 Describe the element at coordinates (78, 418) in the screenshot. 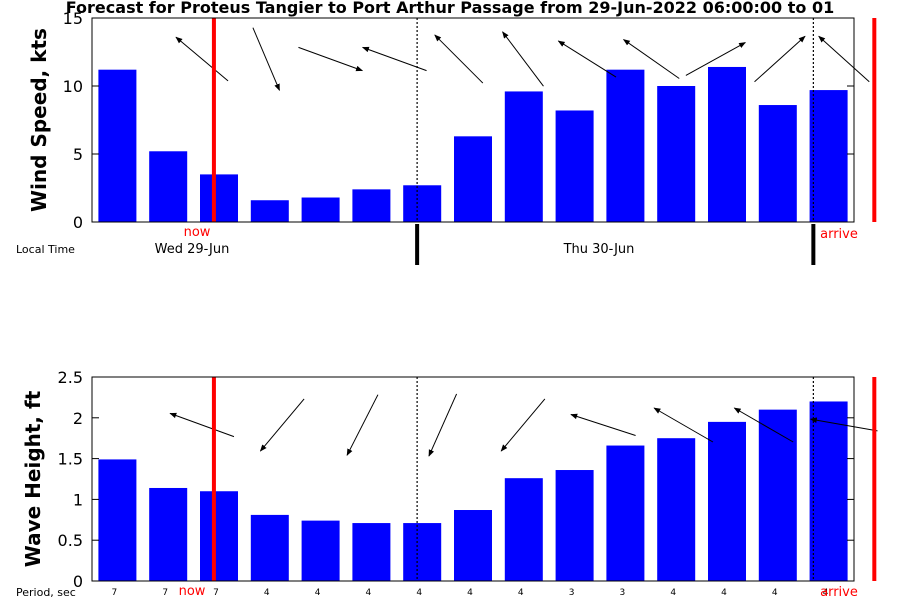

I see `wave-ytick-label: 2` at that location.